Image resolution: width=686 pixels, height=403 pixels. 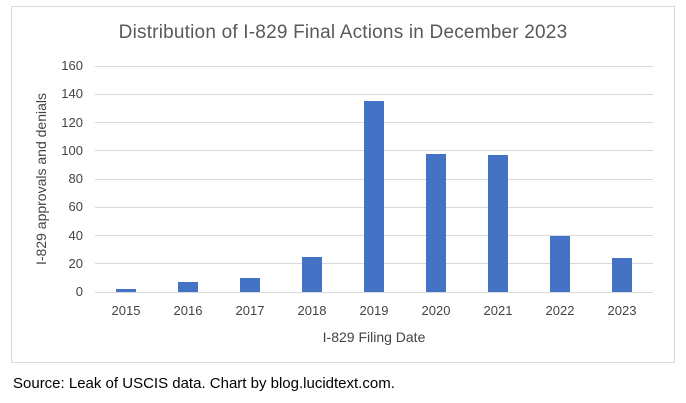 What do you see at coordinates (126, 290) in the screenshot?
I see `bar-2015` at bounding box center [126, 290].